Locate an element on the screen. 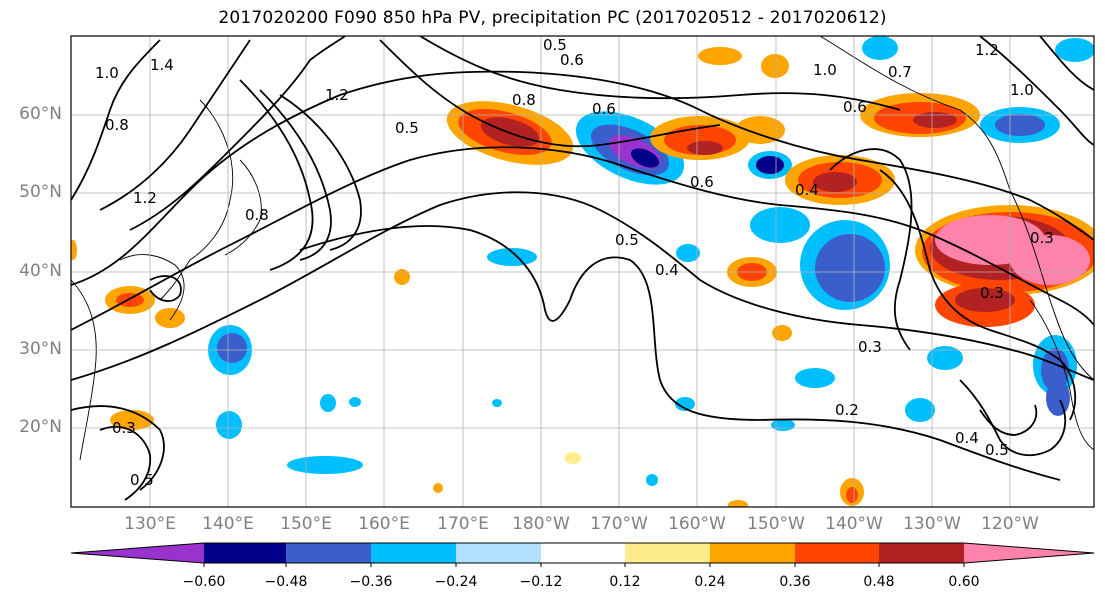 This screenshot has height=601, width=1105. lon-label: 170°W is located at coordinates (619, 524).